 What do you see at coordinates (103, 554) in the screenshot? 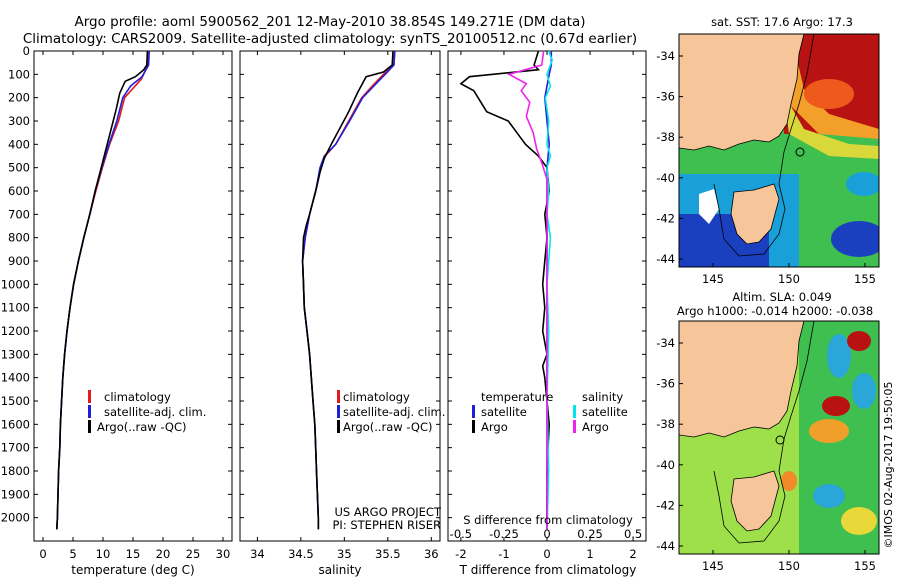
I see `x-tick-label: 10` at bounding box center [103, 554].